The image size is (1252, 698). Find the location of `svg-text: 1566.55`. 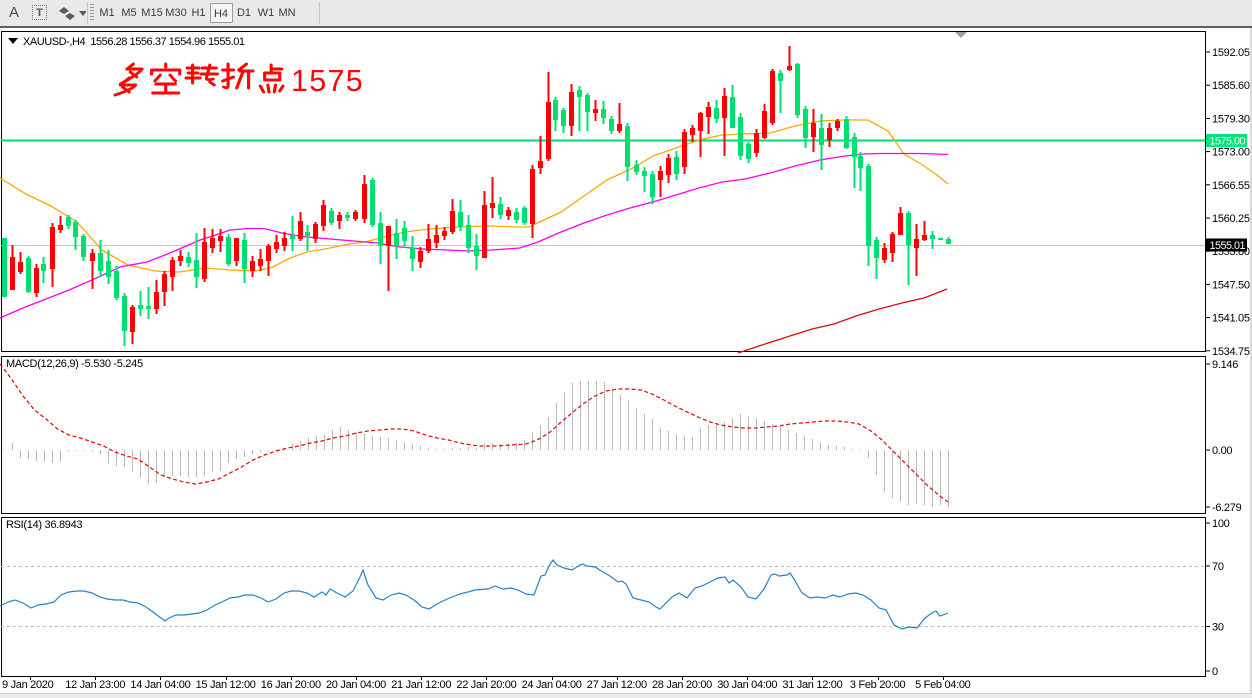

svg-text: 1566.55 is located at coordinates (1231, 186).